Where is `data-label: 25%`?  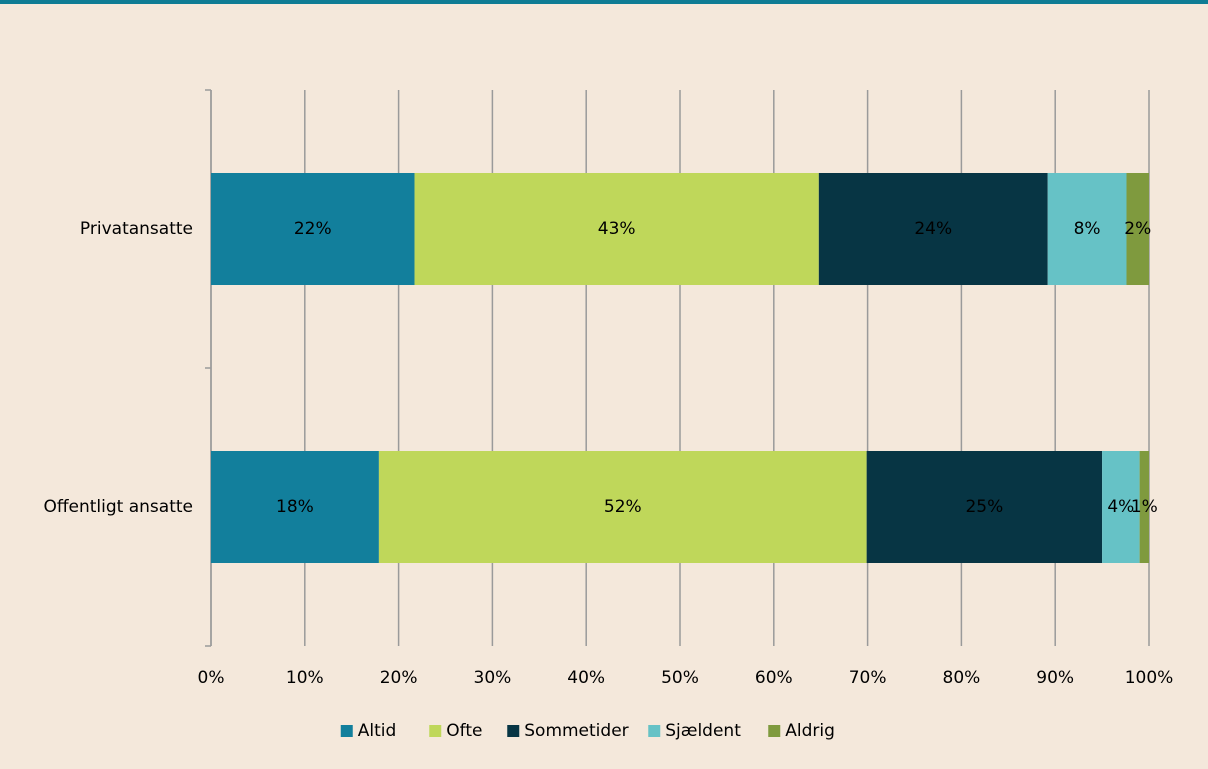
data-label: 25% is located at coordinates (984, 507).